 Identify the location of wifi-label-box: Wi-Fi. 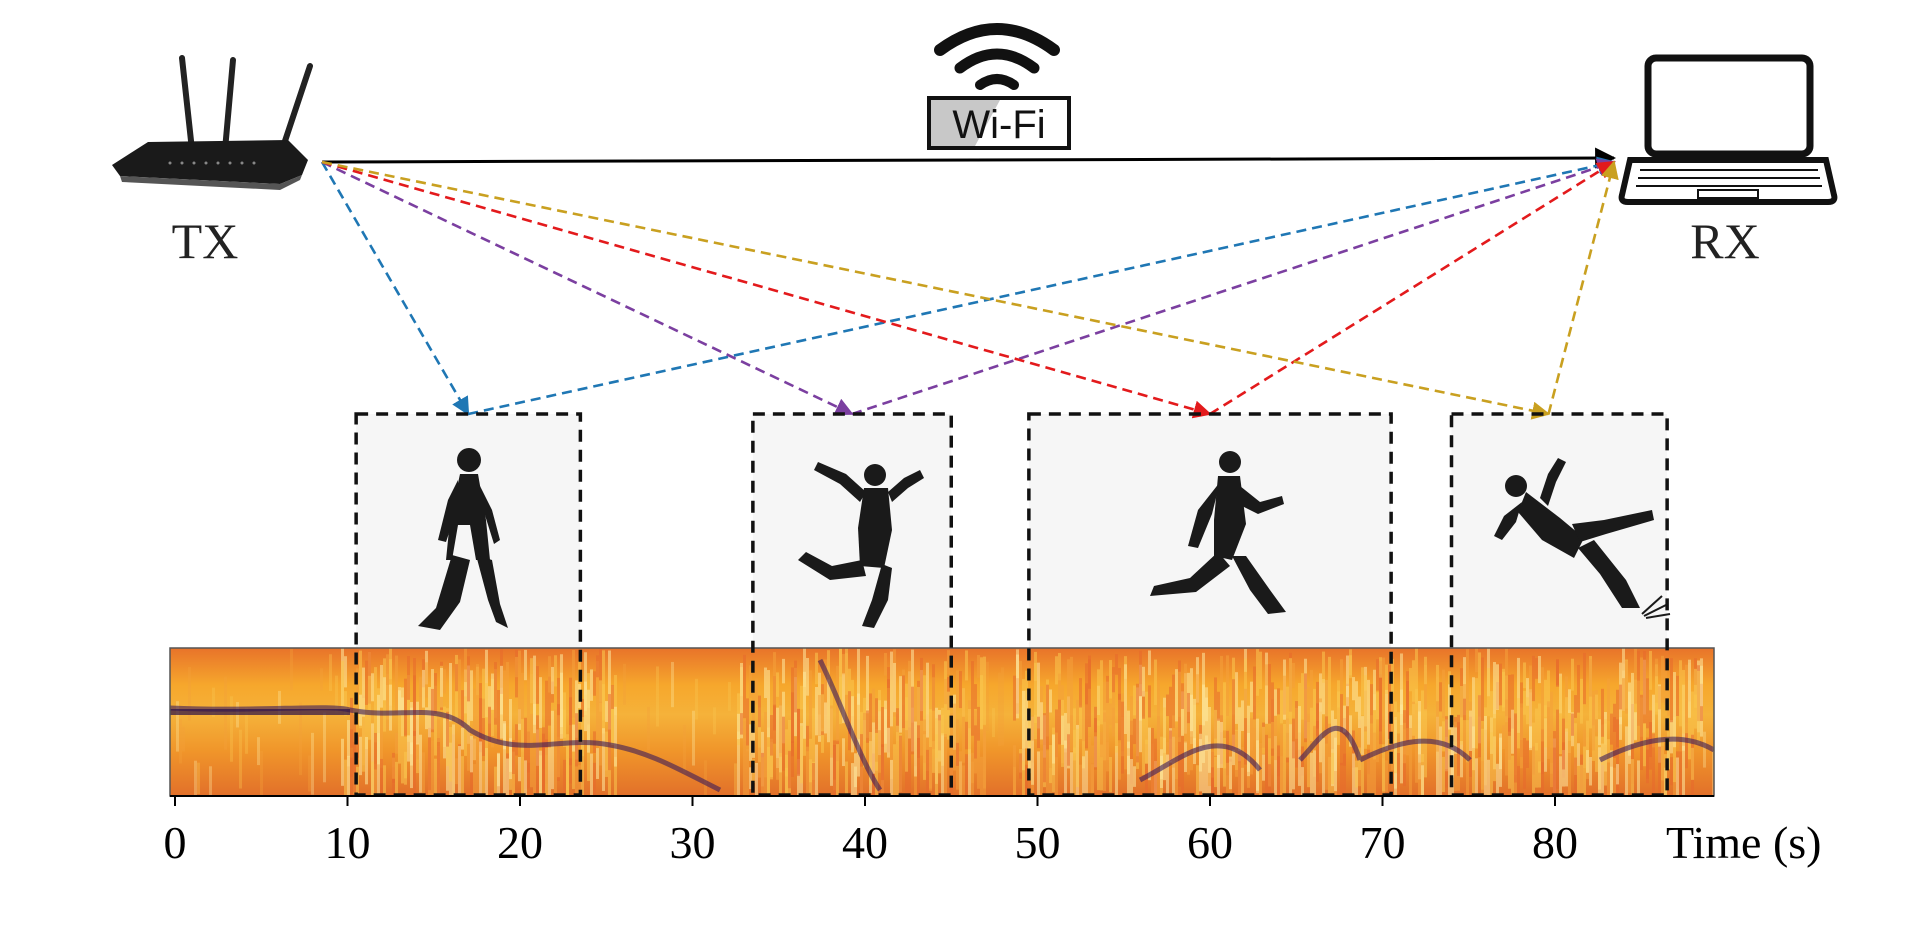
(999, 123).